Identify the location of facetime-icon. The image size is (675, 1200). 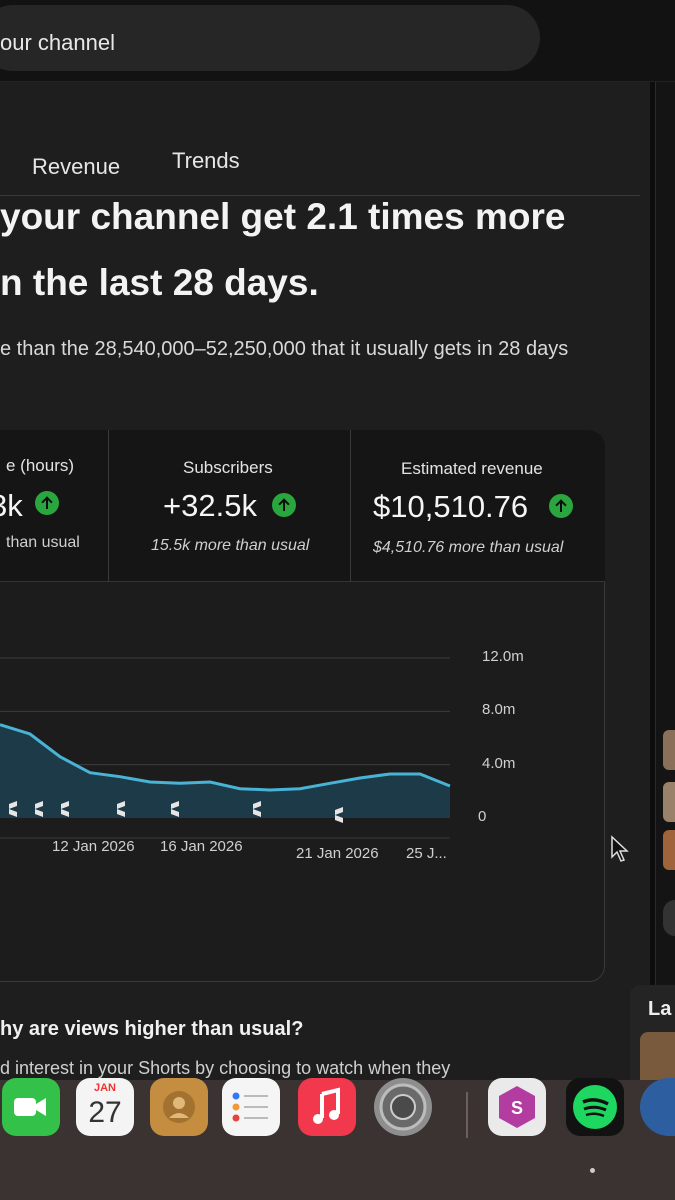
(31, 1107).